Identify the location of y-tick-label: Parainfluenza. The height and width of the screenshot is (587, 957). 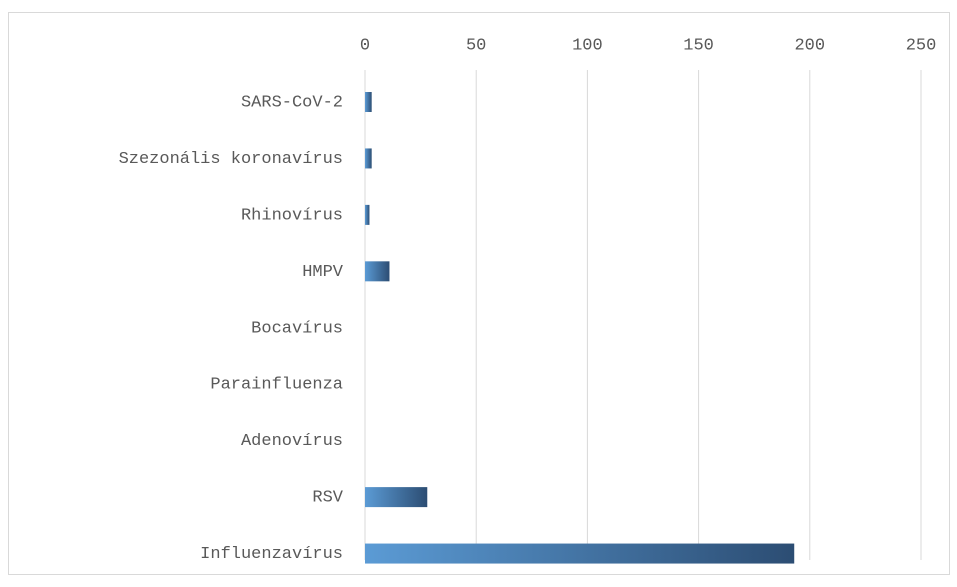
(276, 385).